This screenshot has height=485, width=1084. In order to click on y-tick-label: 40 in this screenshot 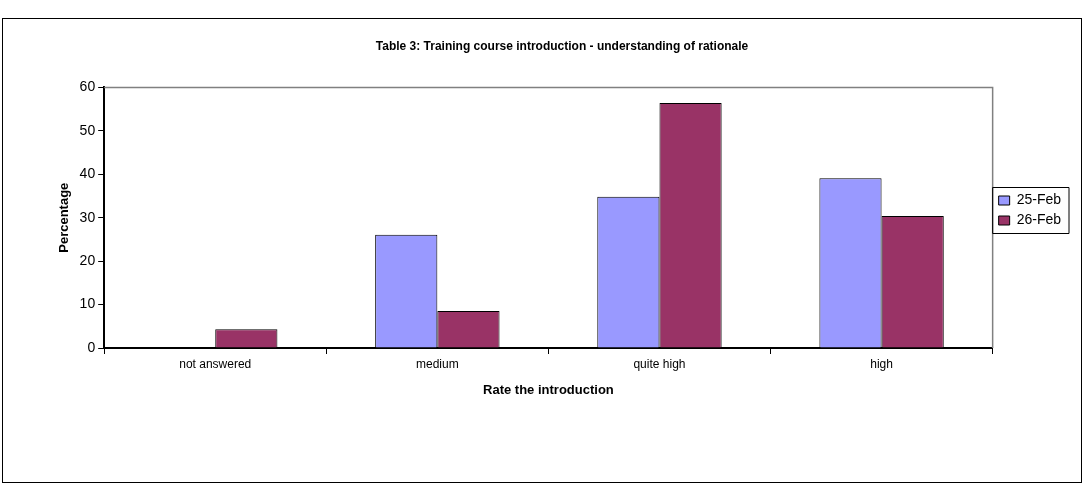, I will do `click(87, 173)`.